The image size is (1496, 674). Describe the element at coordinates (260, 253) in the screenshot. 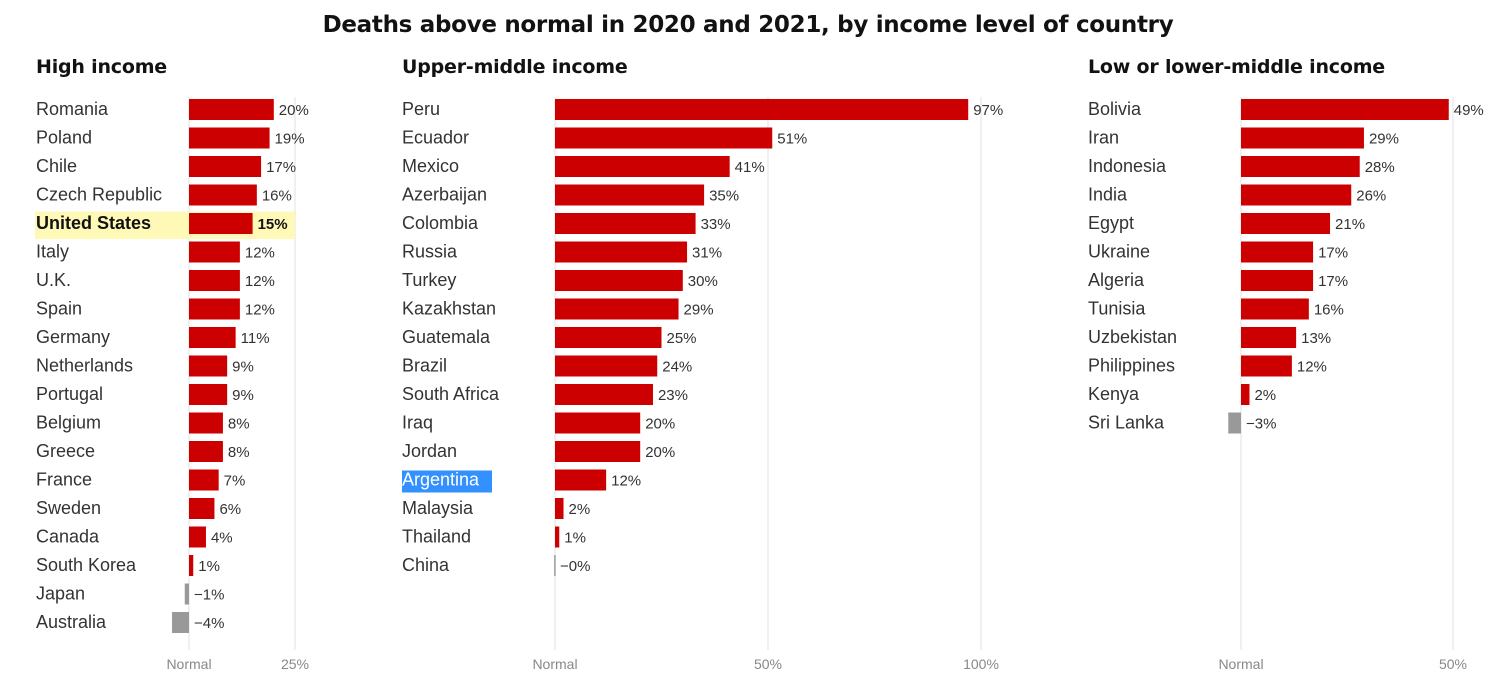

I see `value-label: 12%` at that location.